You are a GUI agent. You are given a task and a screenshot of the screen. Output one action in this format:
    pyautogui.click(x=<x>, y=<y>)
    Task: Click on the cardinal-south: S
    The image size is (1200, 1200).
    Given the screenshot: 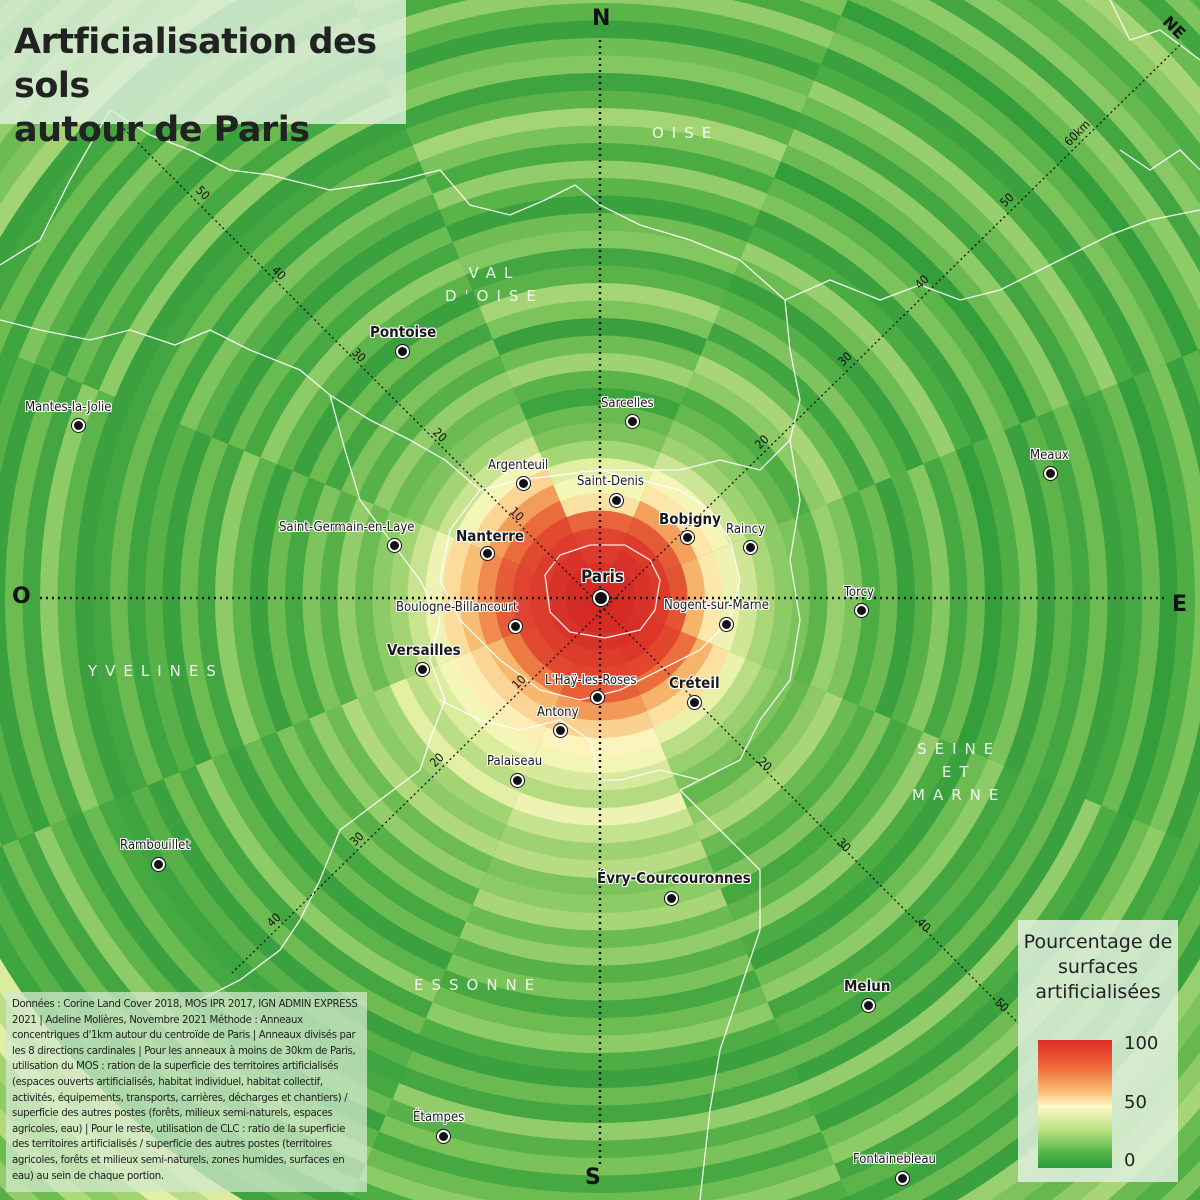 What is the action you would take?
    pyautogui.click(x=593, y=1177)
    